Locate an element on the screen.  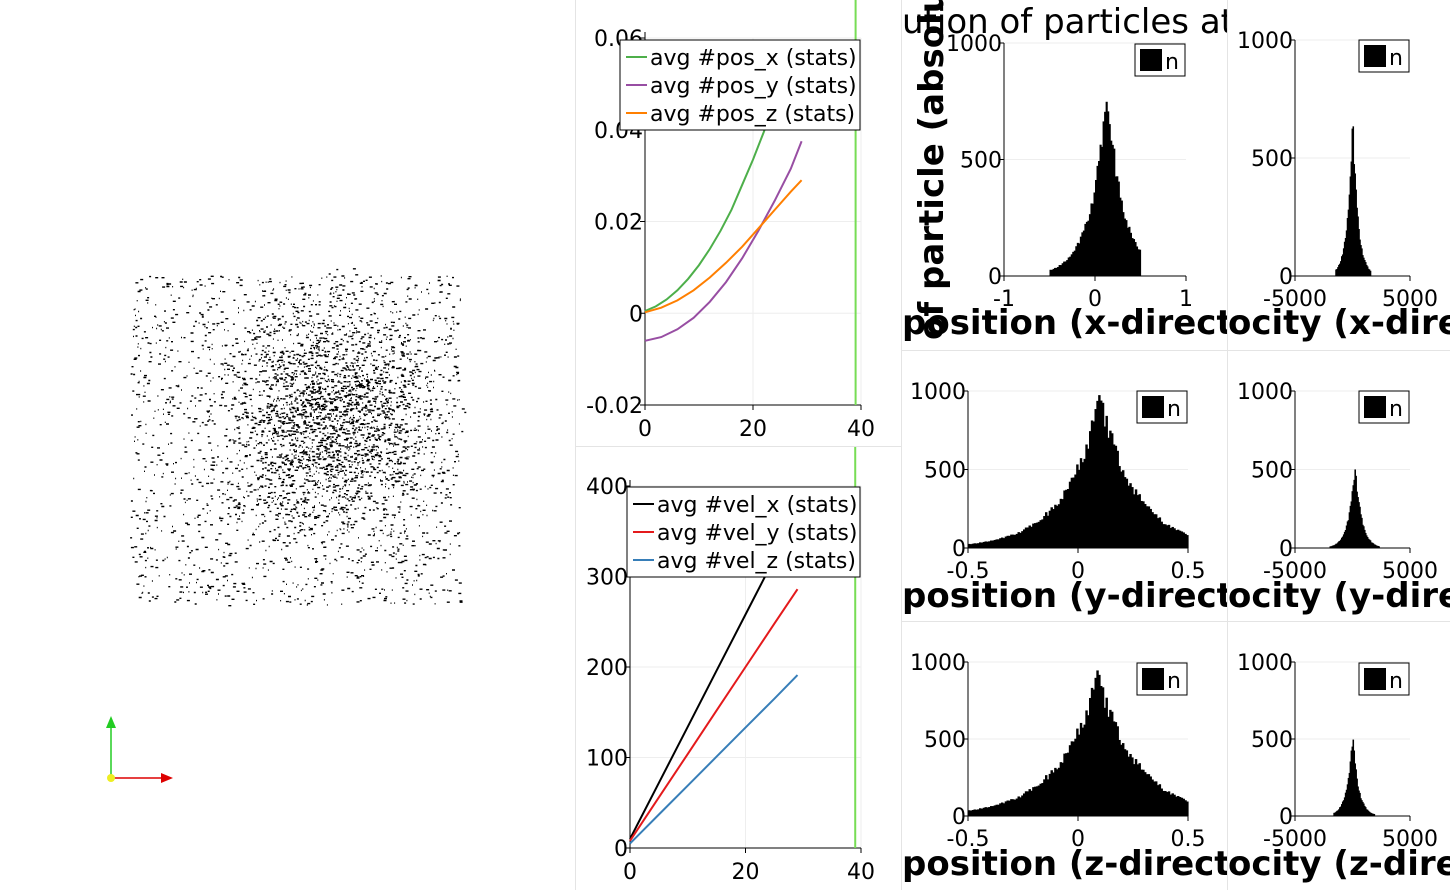
y-tick-label: 0 is located at coordinates (995, 277).